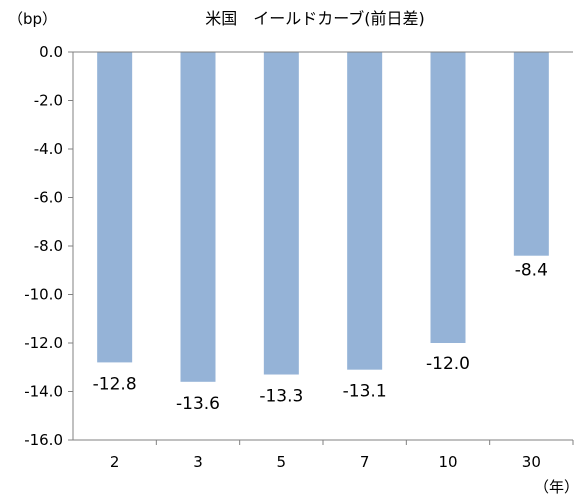  I want to click on y-tick-label: -10.0, so click(43, 295).